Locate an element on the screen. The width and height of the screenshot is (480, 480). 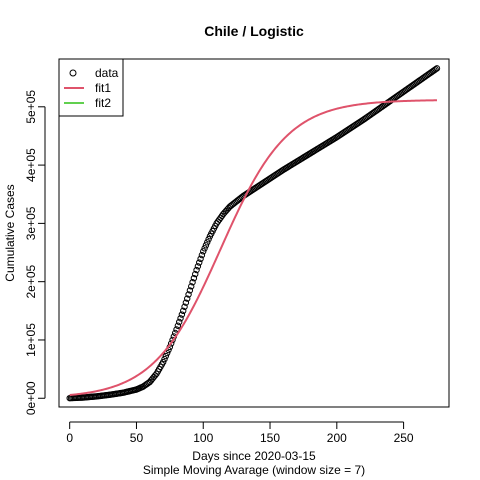
y-tick-label: 0e+00 is located at coordinates (31, 398).